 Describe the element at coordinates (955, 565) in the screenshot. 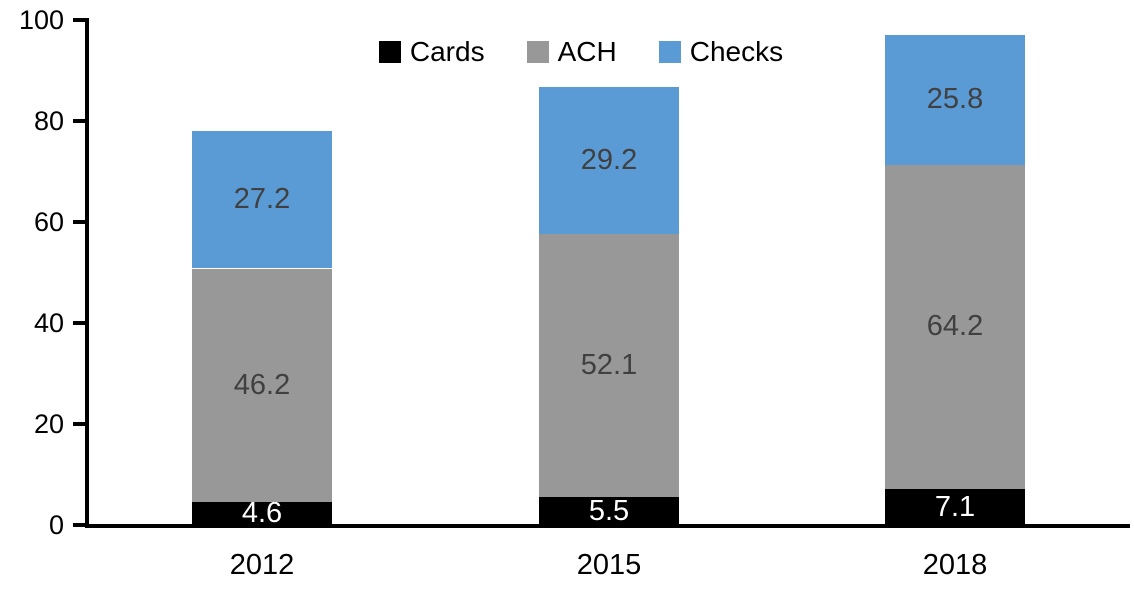

I see `x-category-label-2018: 2018` at that location.